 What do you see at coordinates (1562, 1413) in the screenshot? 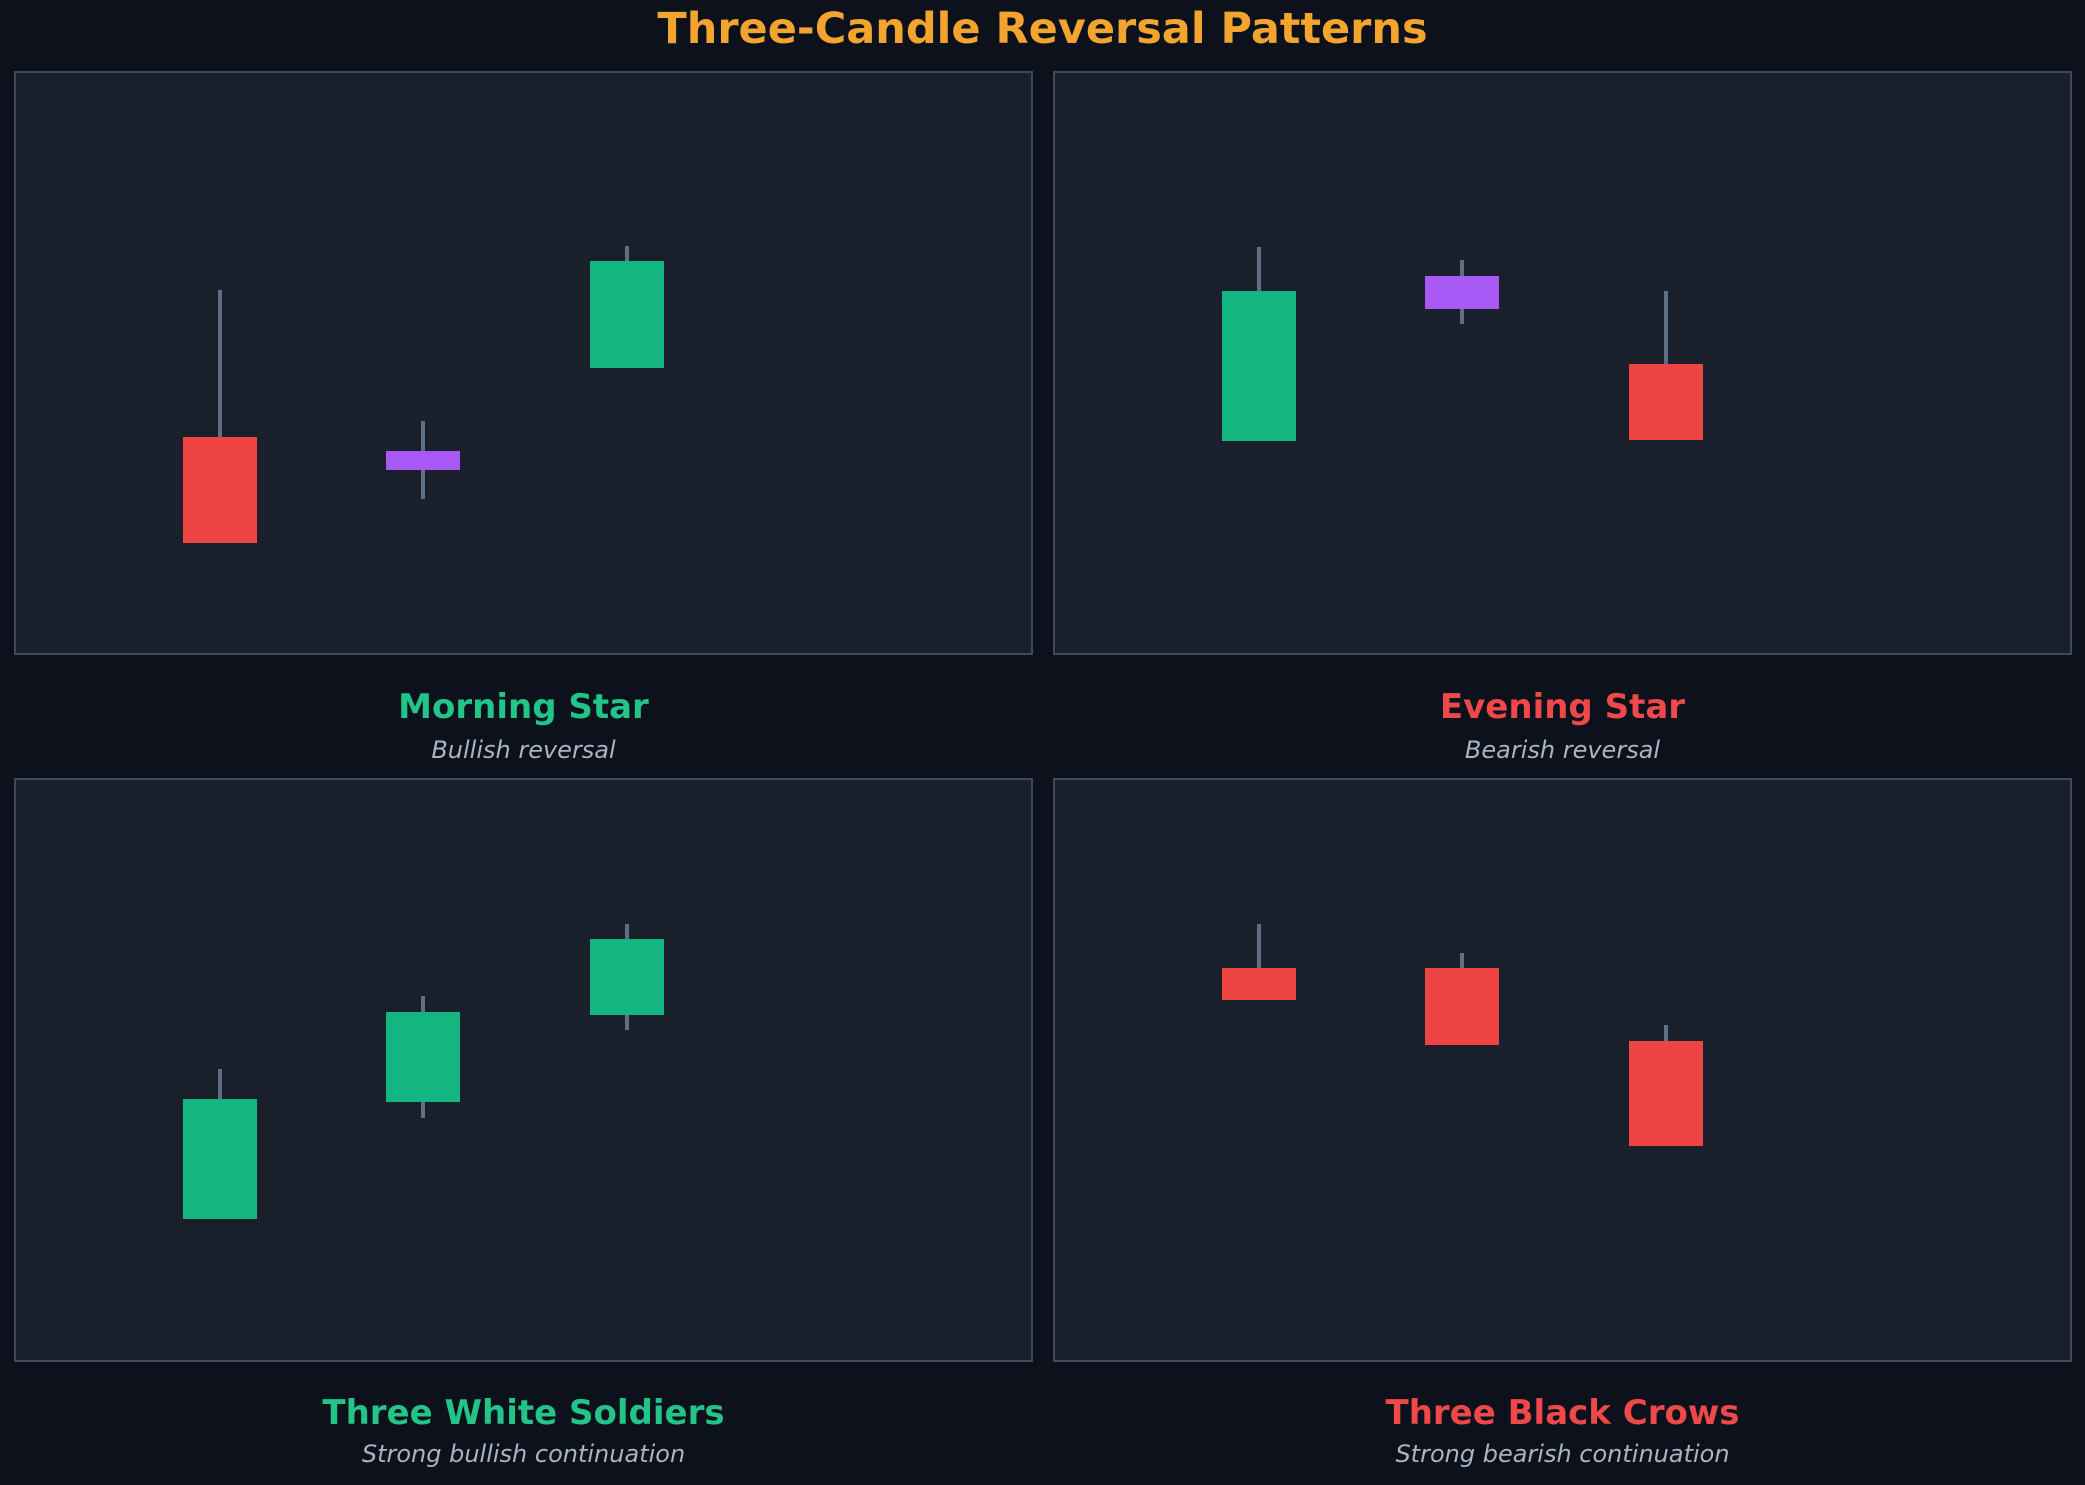
I see `pattern-title-three-black-crows: Three Black Crows` at bounding box center [1562, 1413].